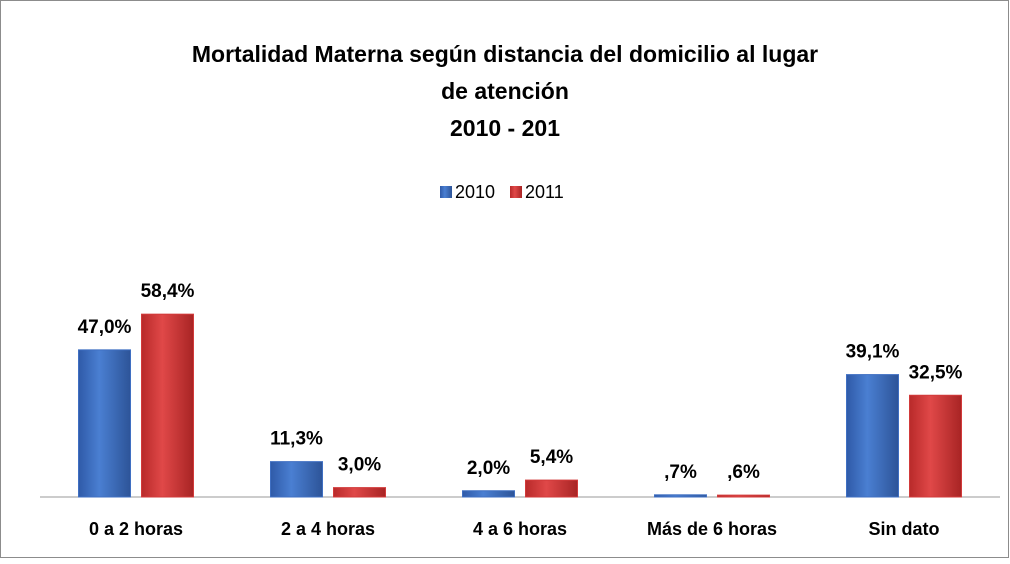 This screenshot has height=564, width=1010. What do you see at coordinates (488, 468) in the screenshot?
I see `value-label: 2,0%` at bounding box center [488, 468].